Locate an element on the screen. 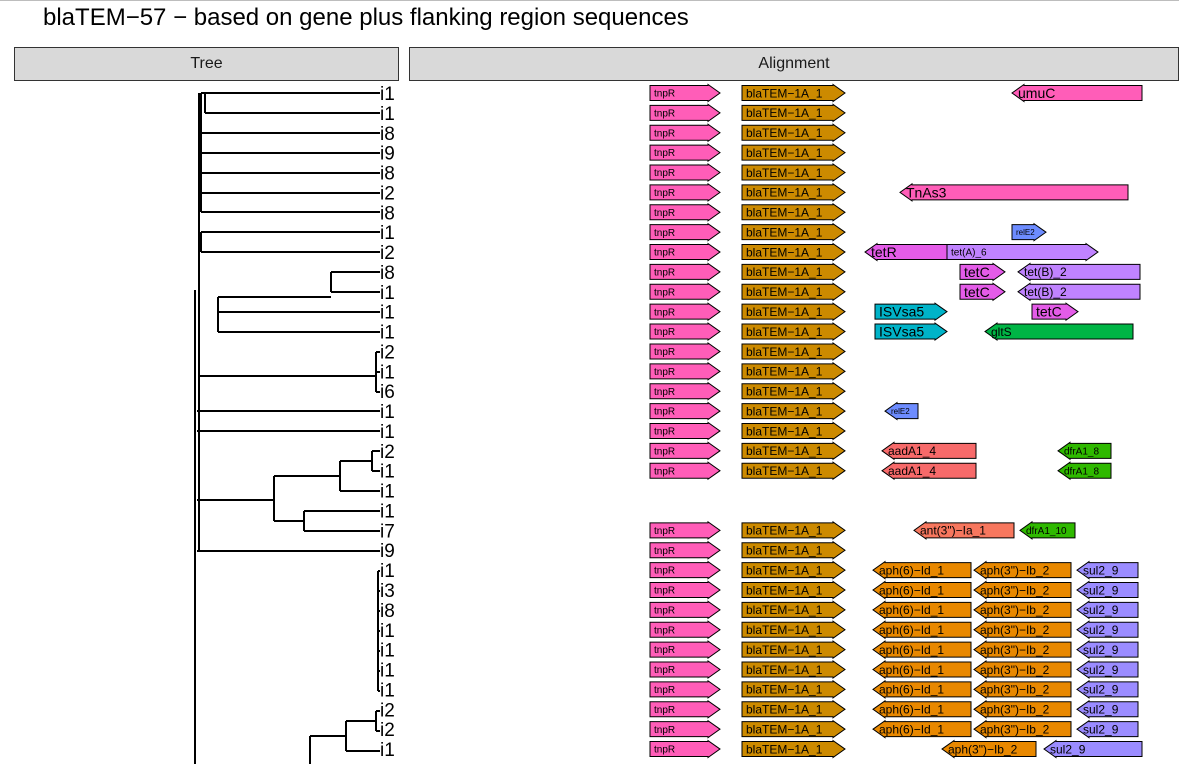  gene-tetA: tet(A)_6 is located at coordinates (1022, 252).